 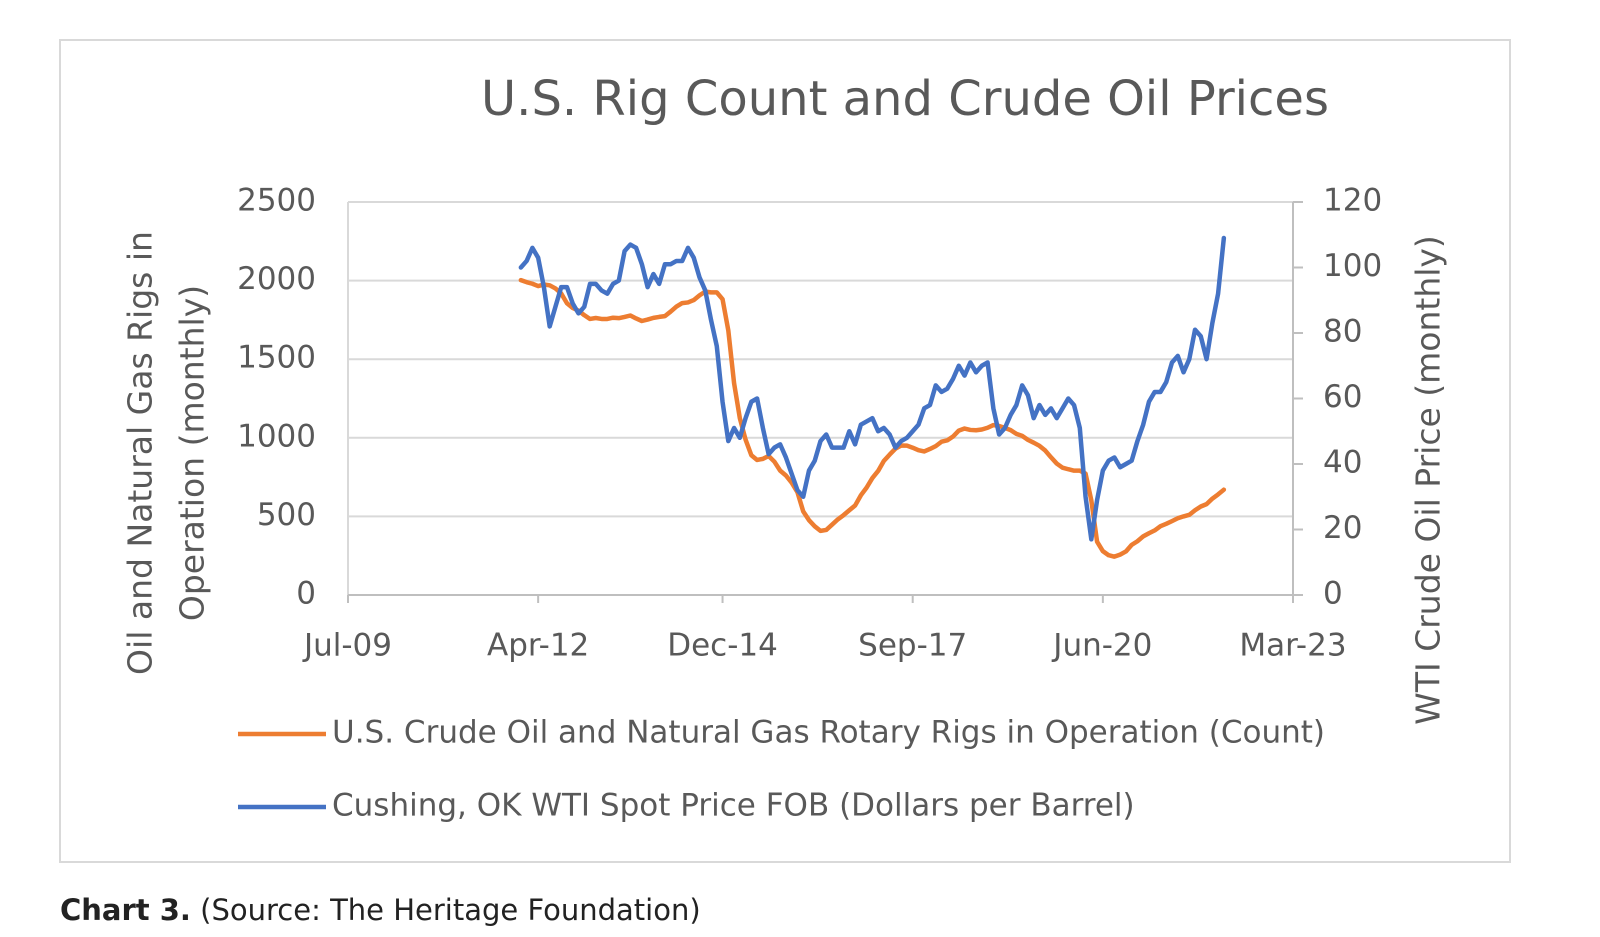 I want to click on y2-tick-label: 120, so click(x=1352, y=201).